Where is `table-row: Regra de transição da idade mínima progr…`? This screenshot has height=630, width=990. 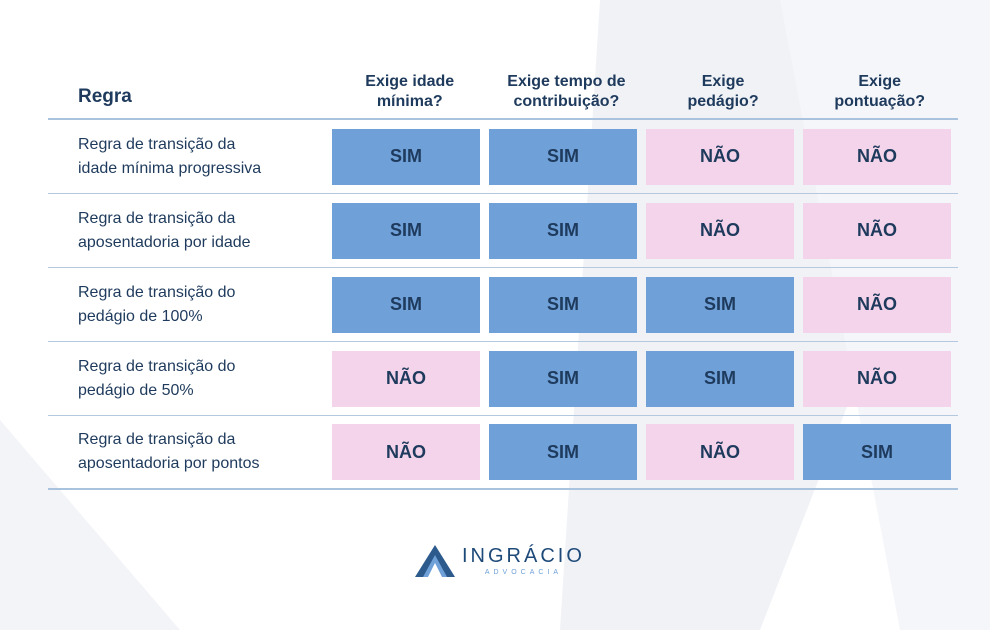 table-row: Regra de transição da idade mínima progr… is located at coordinates (503, 157).